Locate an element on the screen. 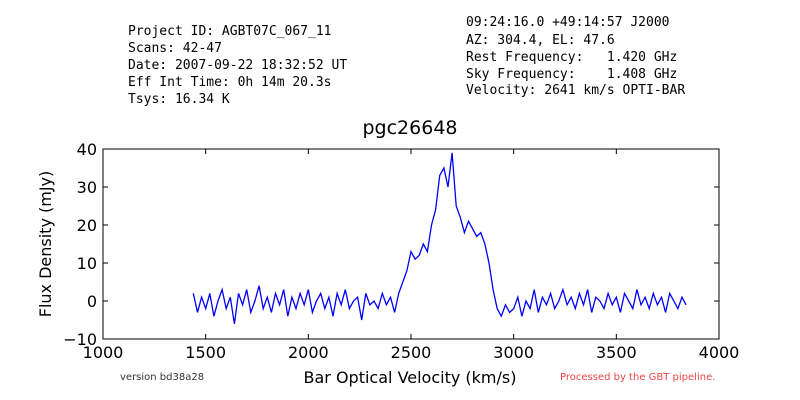 The height and width of the screenshot is (400, 800). y-tick-label: 10 is located at coordinates (87, 263).